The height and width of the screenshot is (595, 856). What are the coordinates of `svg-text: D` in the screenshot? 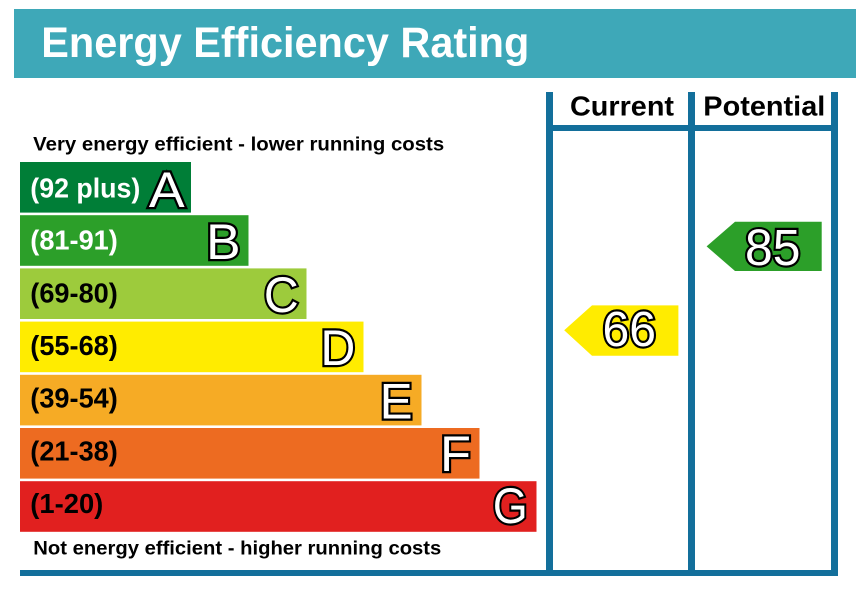 It's located at (338, 347).